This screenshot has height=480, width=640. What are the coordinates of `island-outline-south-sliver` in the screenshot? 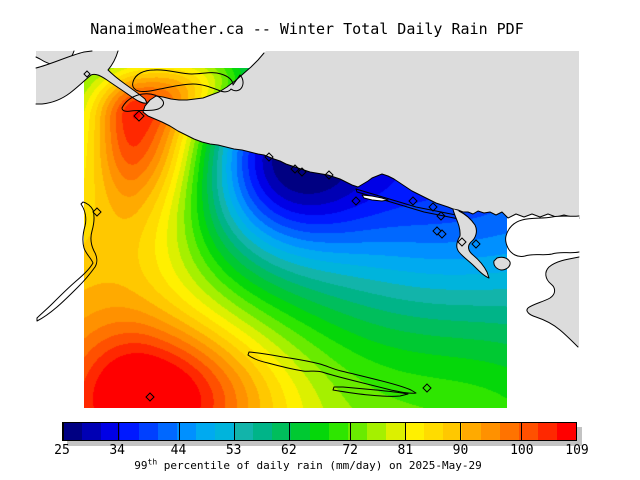 It's located at (370, 391).